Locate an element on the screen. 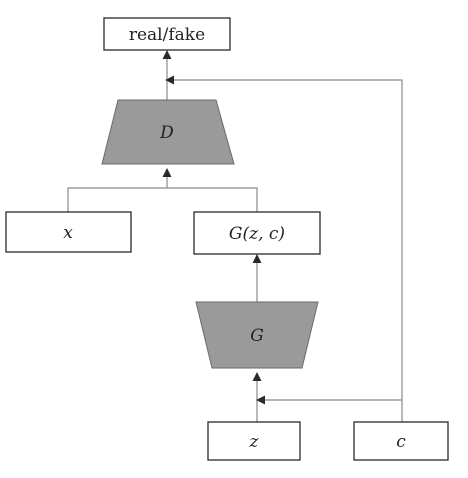 The width and height of the screenshot is (468, 478). real-input-node: x is located at coordinates (68, 232).